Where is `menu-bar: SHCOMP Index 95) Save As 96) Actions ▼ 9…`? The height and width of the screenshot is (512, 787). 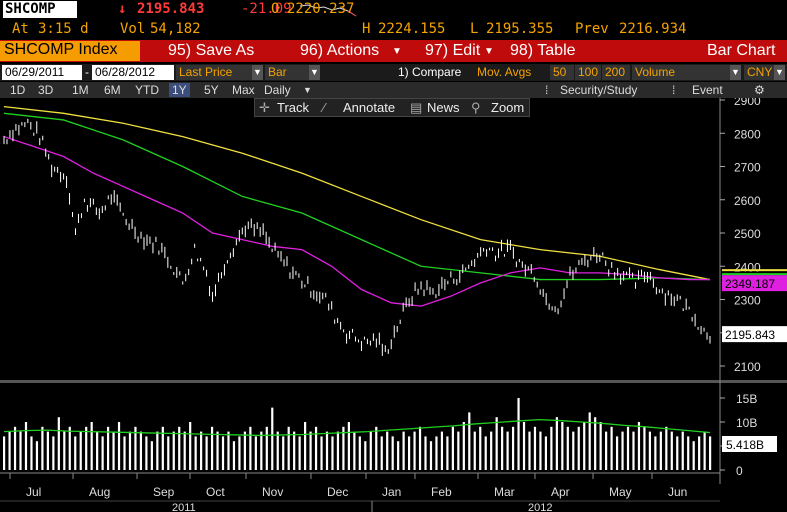 menu-bar: SHCOMP Index 95) Save As 96) Actions ▼ 9… is located at coordinates (393, 51).